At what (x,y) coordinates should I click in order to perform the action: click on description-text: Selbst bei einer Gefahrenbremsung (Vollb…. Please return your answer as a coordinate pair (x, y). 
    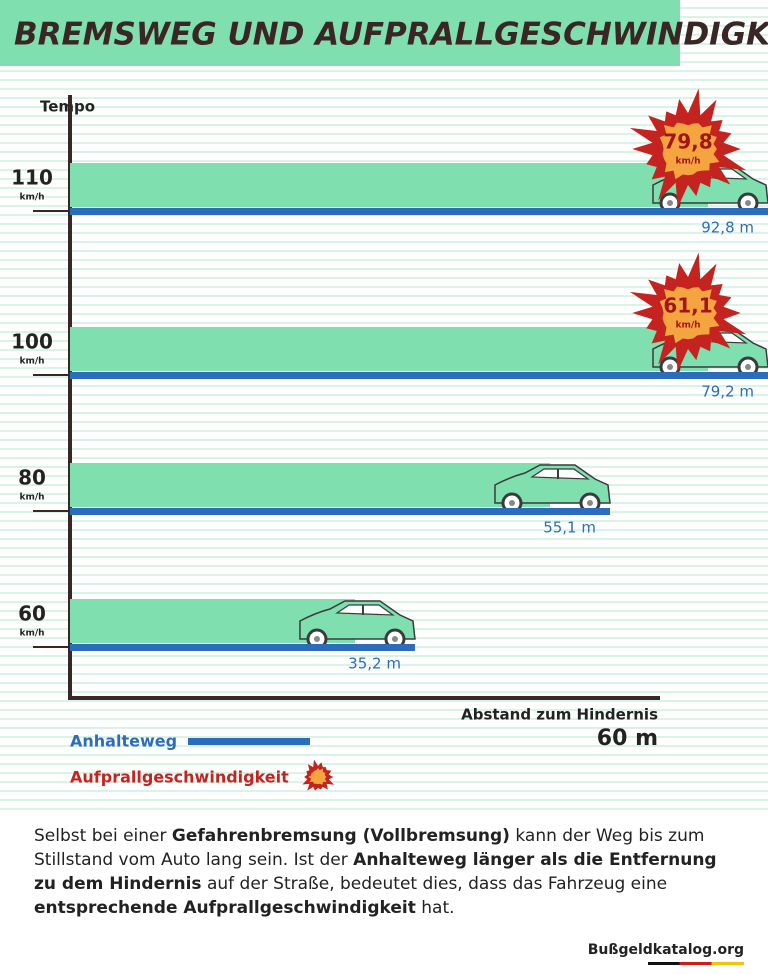
    Looking at the image, I should click on (384, 872).